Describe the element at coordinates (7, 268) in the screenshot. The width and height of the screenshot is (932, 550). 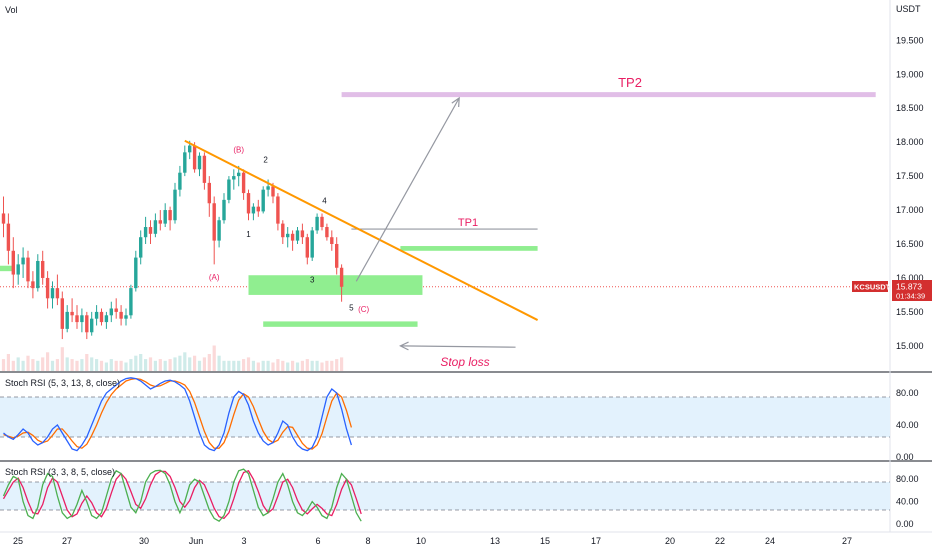
I see `left-marker` at that location.